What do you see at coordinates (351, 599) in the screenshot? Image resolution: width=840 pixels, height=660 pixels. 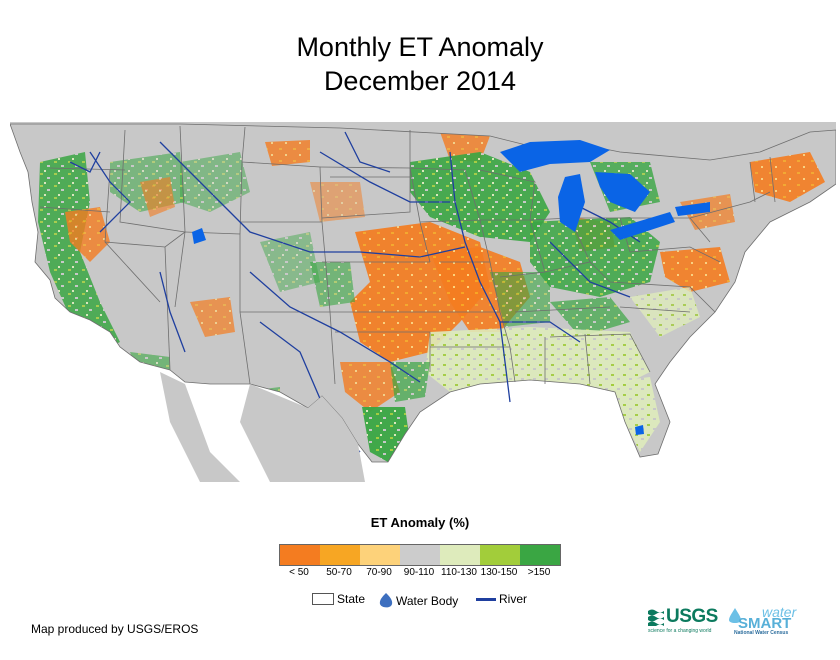 I see `legend-state-label: State` at bounding box center [351, 599].